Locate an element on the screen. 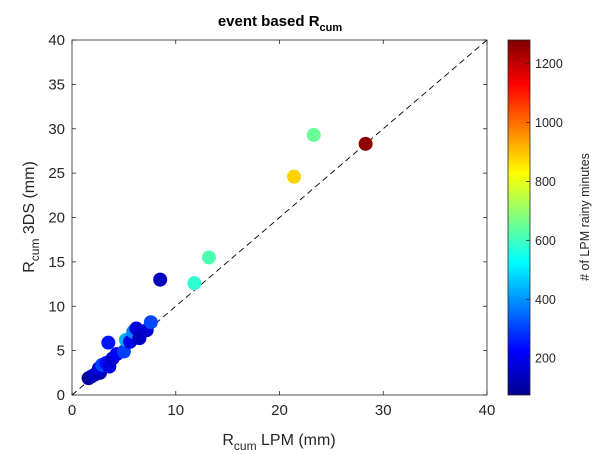 The width and height of the screenshot is (594, 454). x-tick-label: 10 is located at coordinates (175, 410).